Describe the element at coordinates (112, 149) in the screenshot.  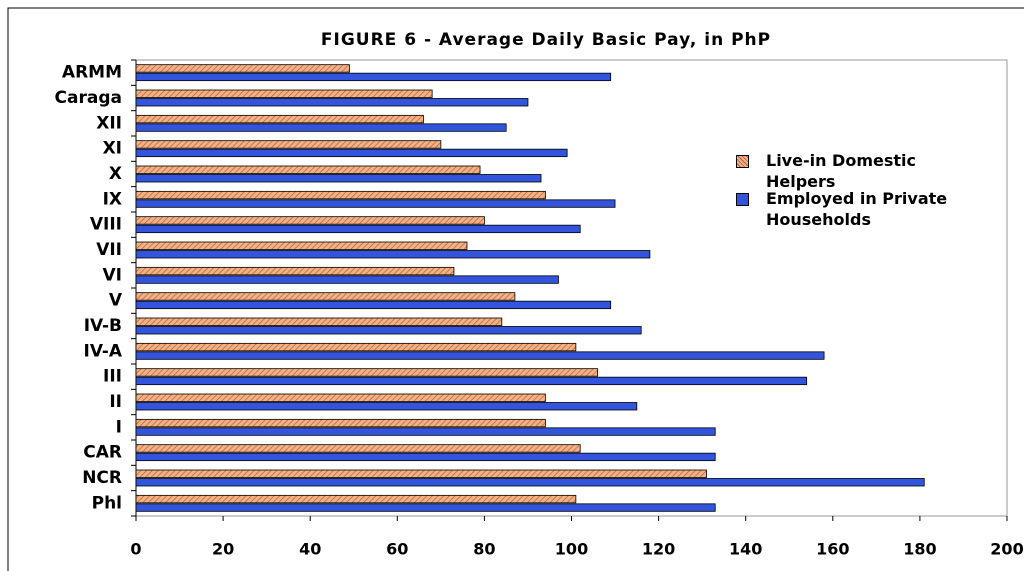
I see `y-tick-label: XI` at that location.